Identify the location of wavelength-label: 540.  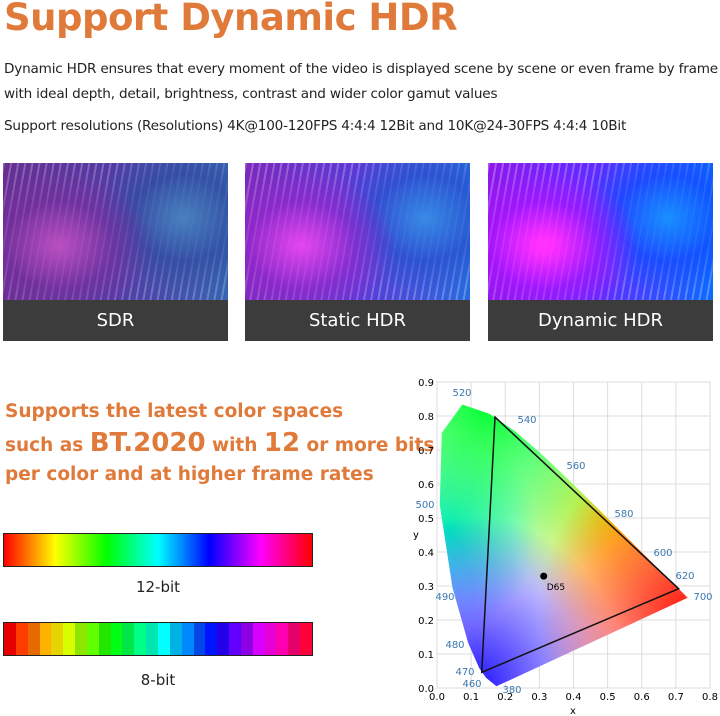
(526, 420).